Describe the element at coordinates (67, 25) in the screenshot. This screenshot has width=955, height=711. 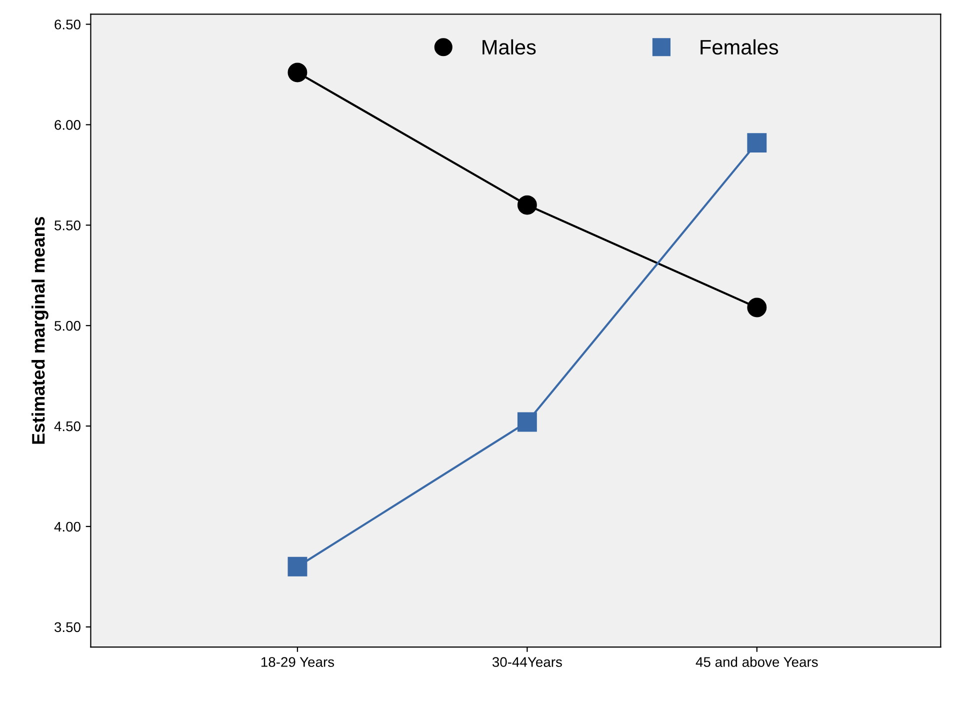
I see `y-tick-label: 6.50` at that location.